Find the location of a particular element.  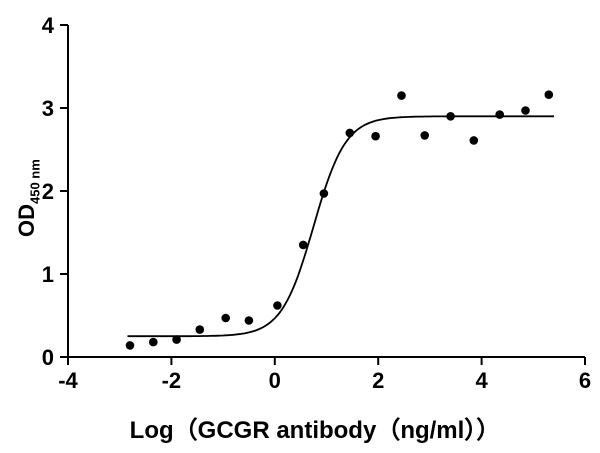

x-axis-label: Log（GCGR antibody（ng/ml）） is located at coordinates (315, 430).